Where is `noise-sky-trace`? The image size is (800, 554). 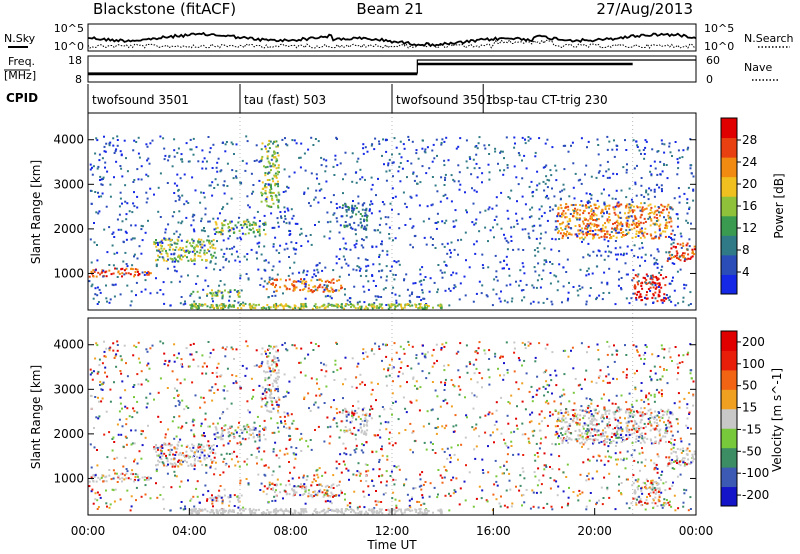
noise-sky-trace is located at coordinates (392, 39).